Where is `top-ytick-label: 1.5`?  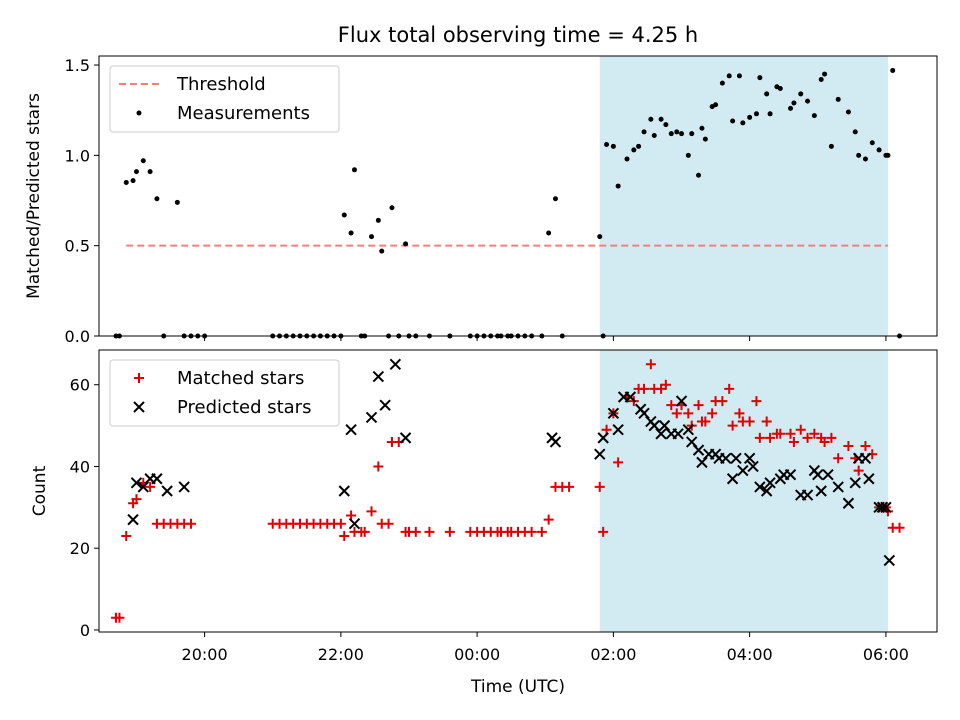
top-ytick-label: 1.5 is located at coordinates (77, 65).